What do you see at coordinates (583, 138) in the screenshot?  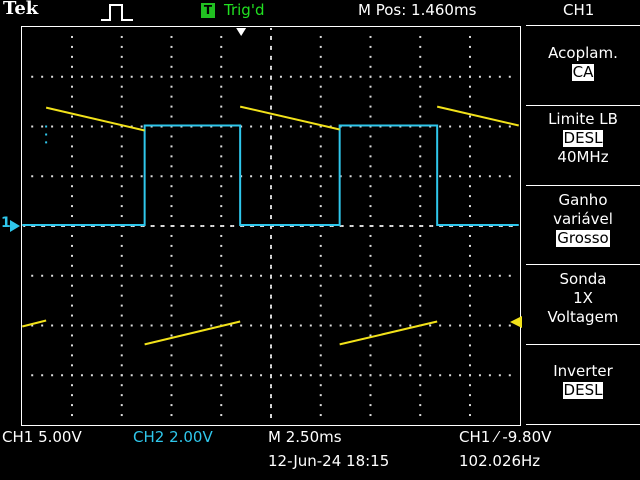 I see `bandwidth-limit-menu-item: Limite LB DESL 40MHz` at bounding box center [583, 138].